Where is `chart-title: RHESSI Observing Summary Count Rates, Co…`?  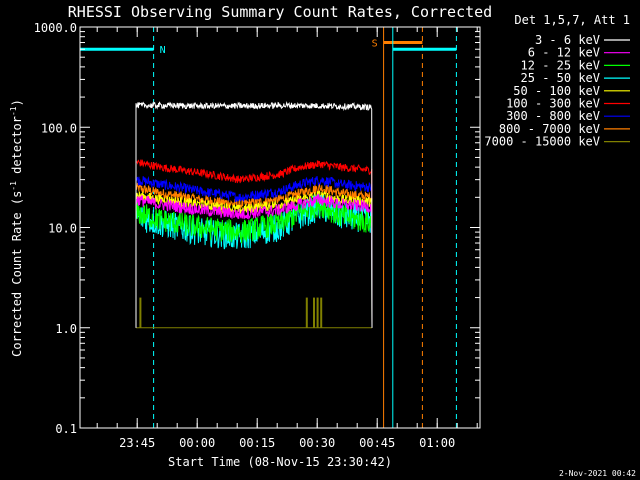 chart-title: RHESSI Observing Summary Count Rates, Co… is located at coordinates (280, 12).